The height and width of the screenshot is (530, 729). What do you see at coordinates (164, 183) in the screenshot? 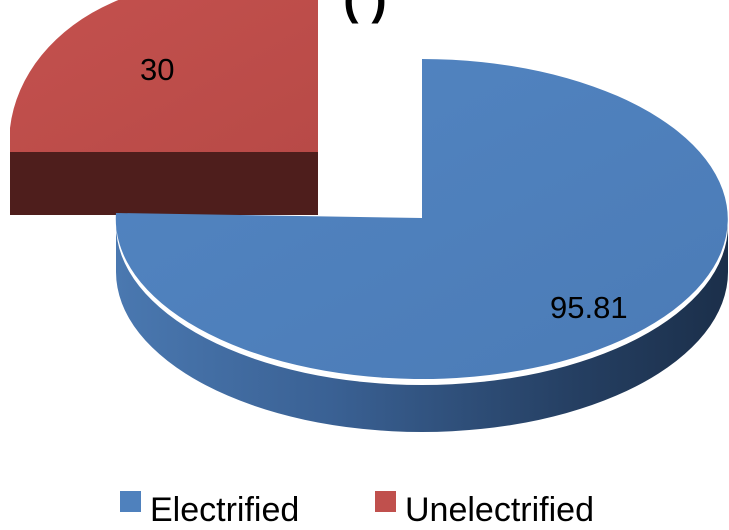
I see `slice-unelectrified-side` at bounding box center [164, 183].